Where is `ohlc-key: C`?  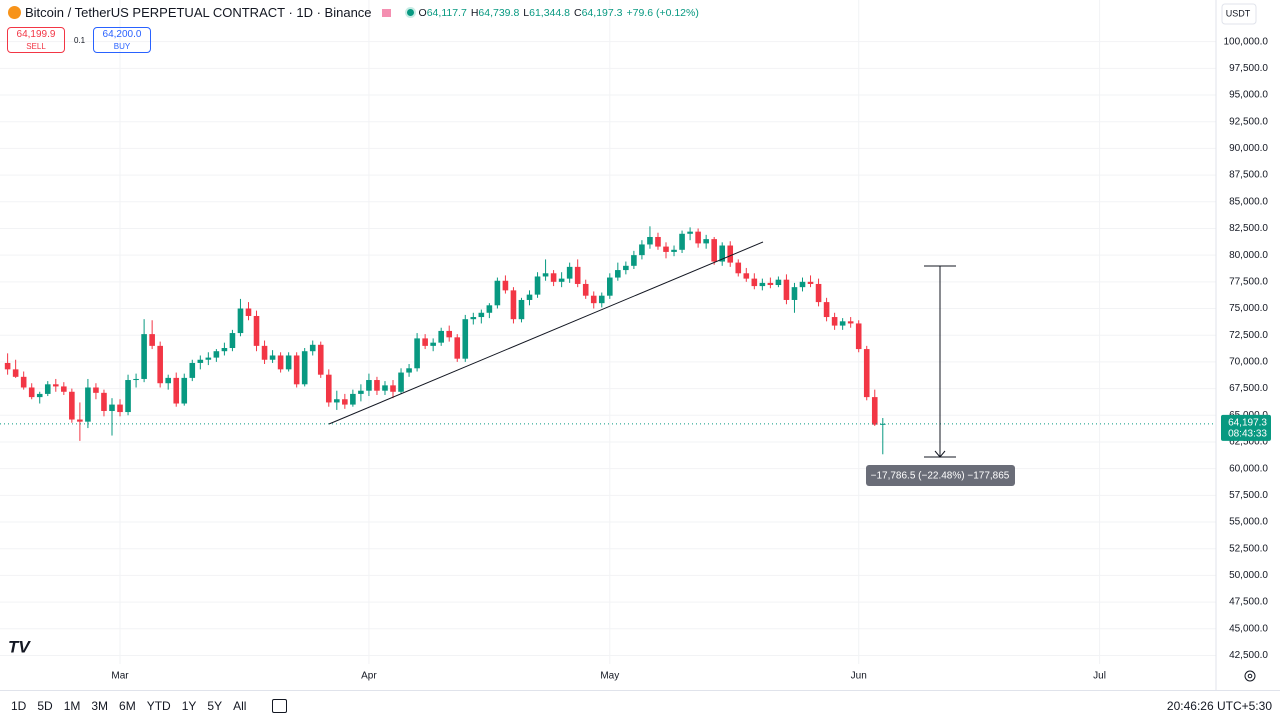 ohlc-key: C is located at coordinates (578, 12).